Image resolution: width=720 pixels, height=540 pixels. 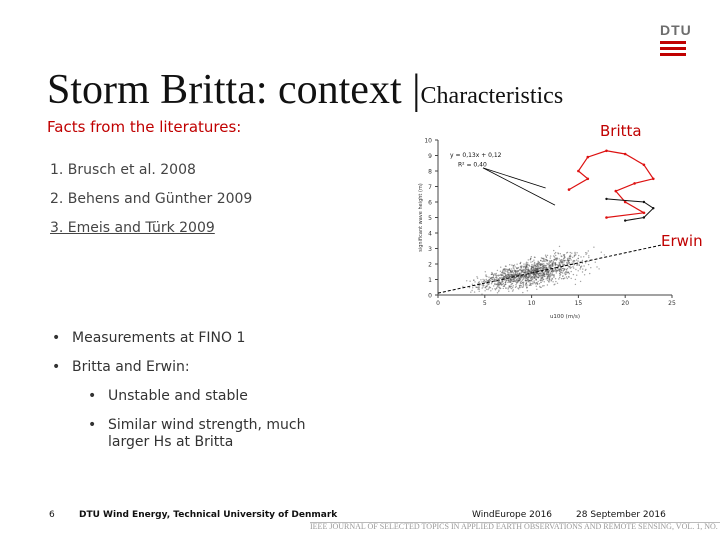 I want to click on equation-label: y = 0,13x + 0,12, so click(x=476, y=155).